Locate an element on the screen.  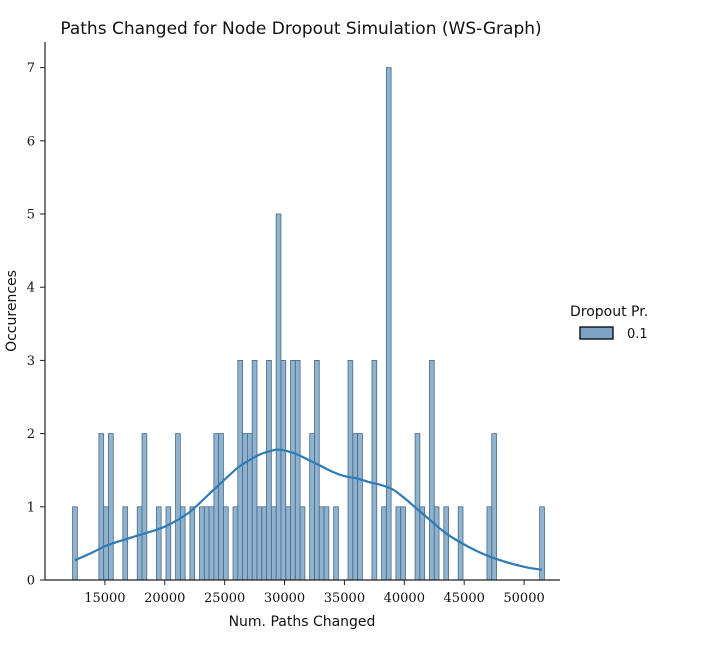
y-tick-label: 6 is located at coordinates (31, 141).